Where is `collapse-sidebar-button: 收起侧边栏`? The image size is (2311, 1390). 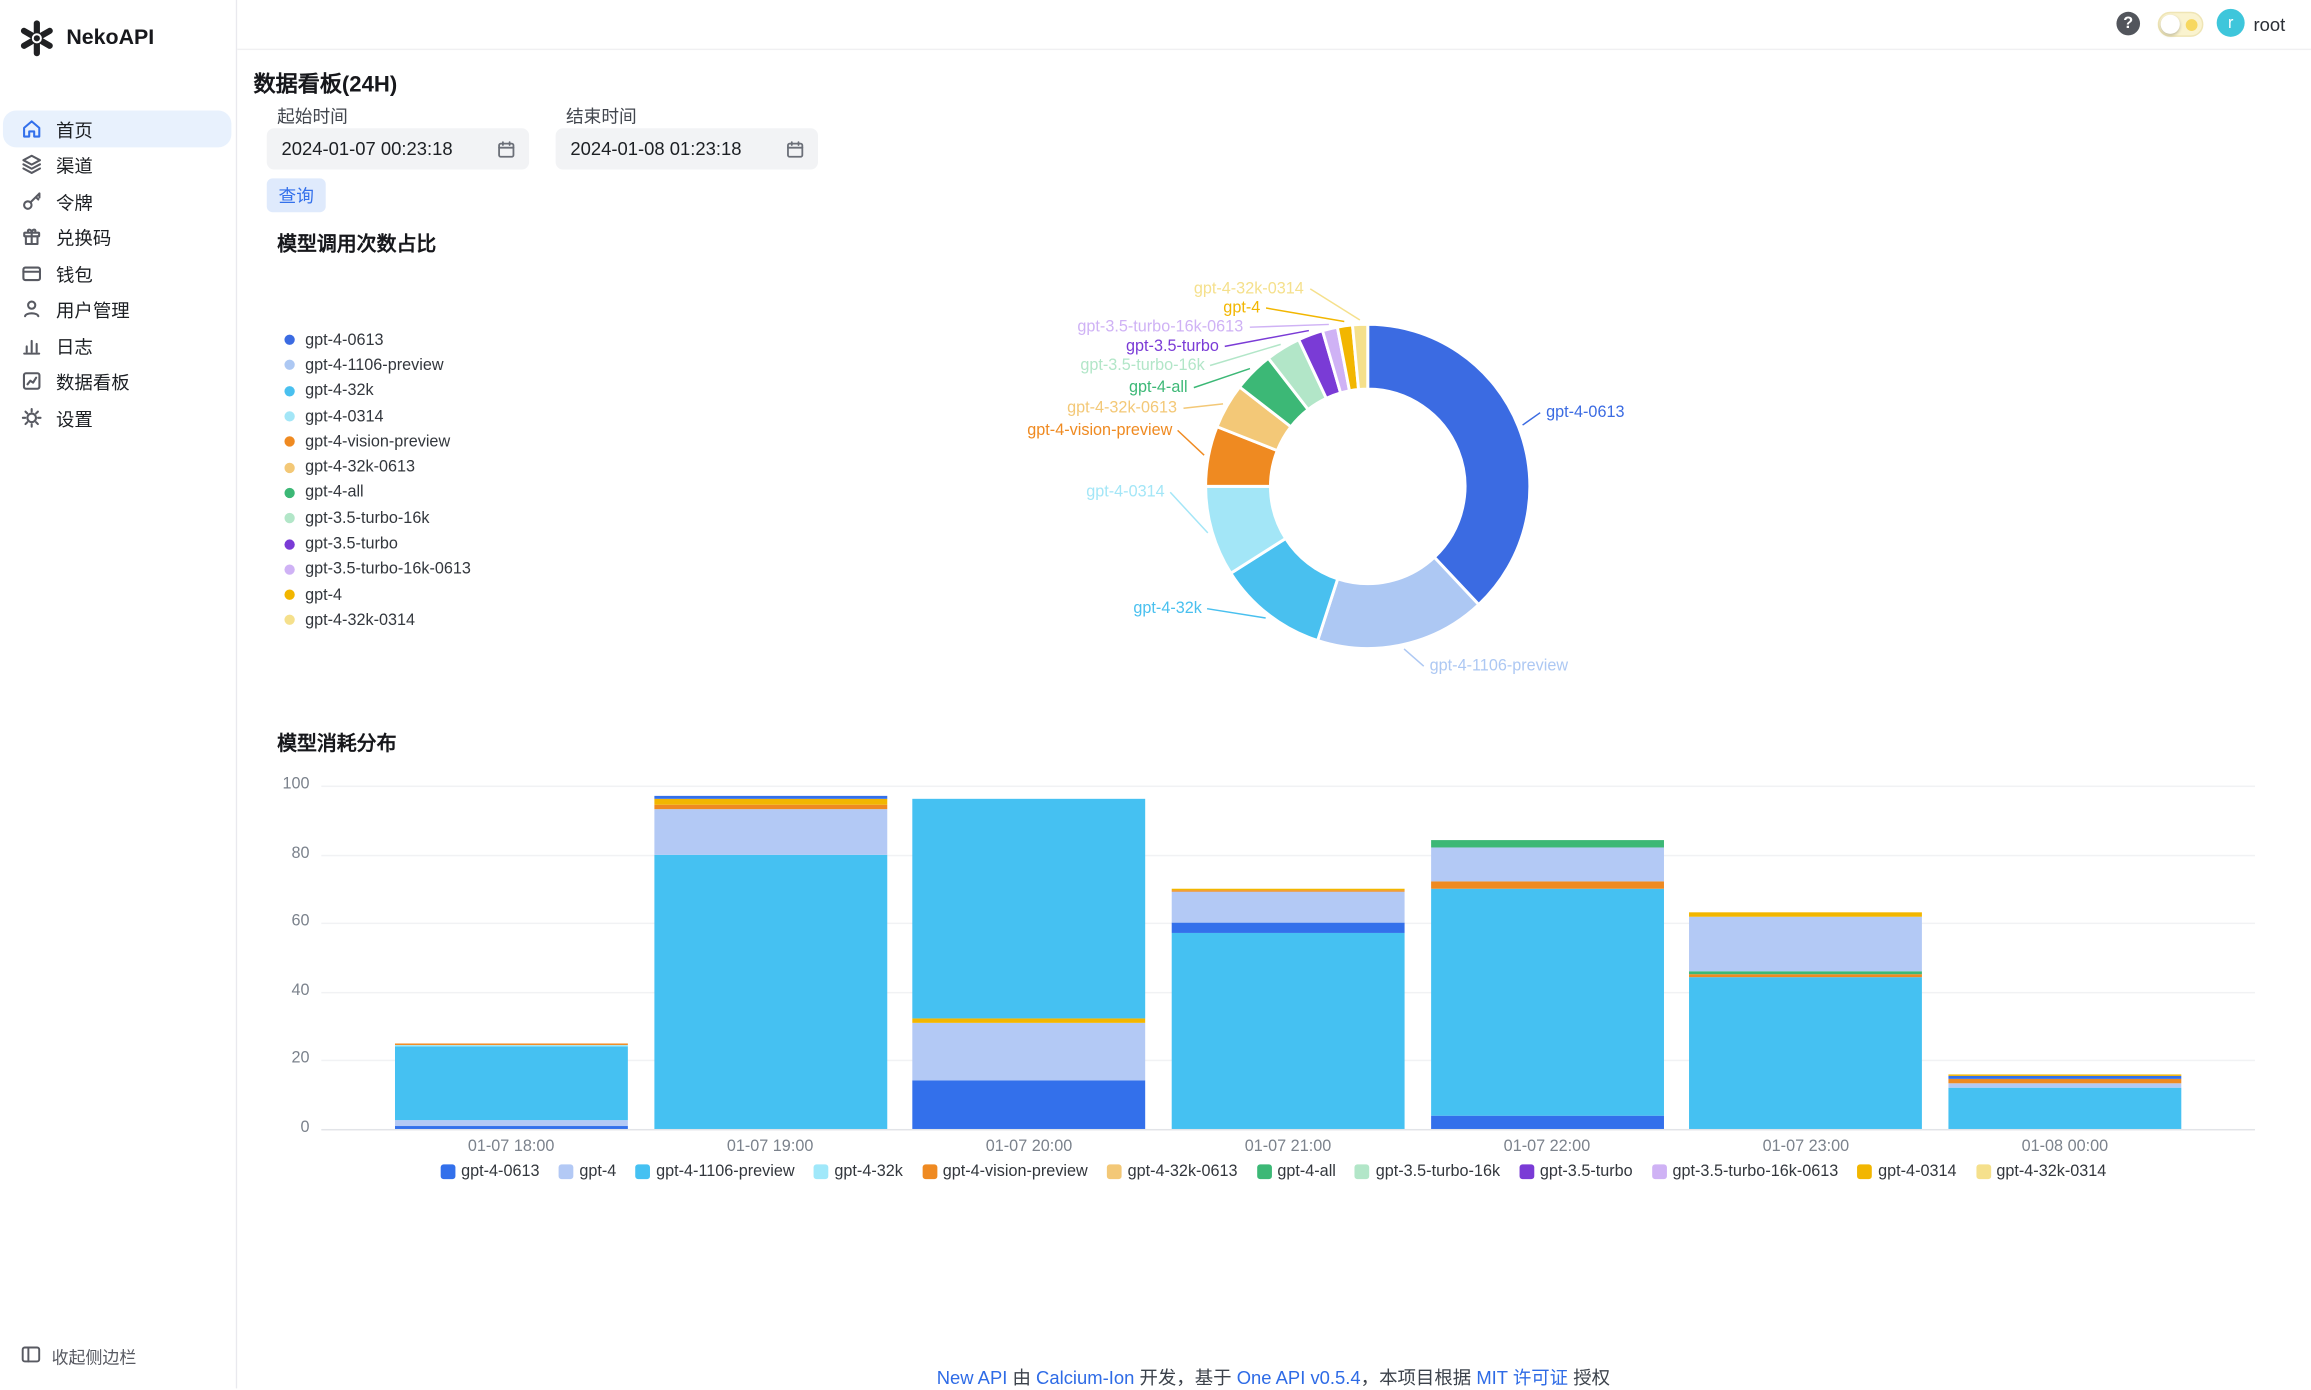
collapse-sidebar-button: 收起侧边栏 is located at coordinates (79, 1356).